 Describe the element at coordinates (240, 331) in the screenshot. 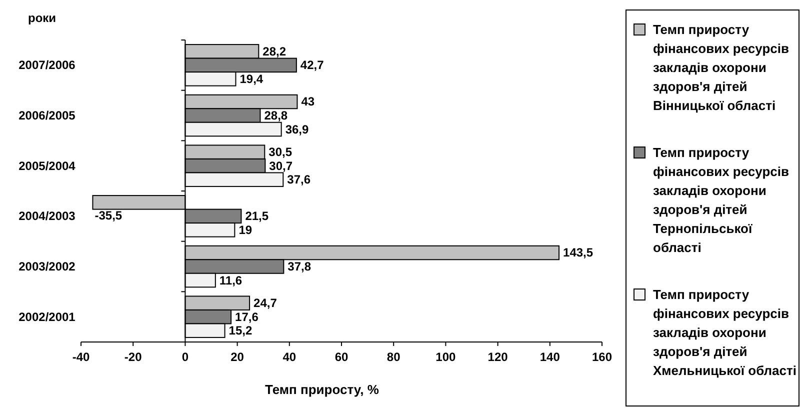

I see `data-label: 15,2` at that location.